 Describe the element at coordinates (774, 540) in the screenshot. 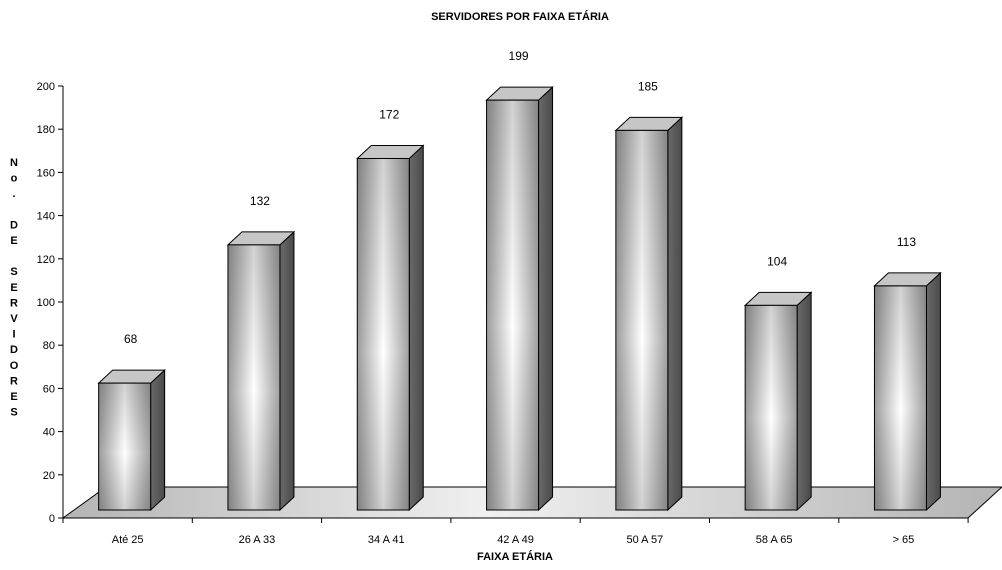

I see `x-tick-label: 58 A 65` at that location.